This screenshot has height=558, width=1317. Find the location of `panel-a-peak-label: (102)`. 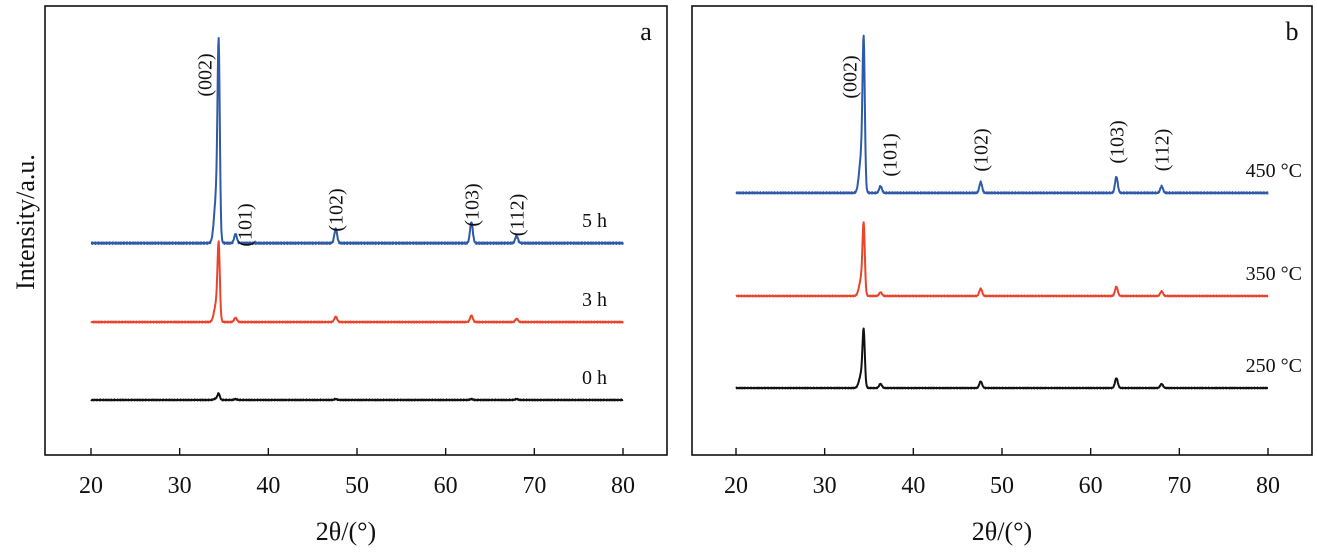

panel-a-peak-label: (102) is located at coordinates (337, 209).